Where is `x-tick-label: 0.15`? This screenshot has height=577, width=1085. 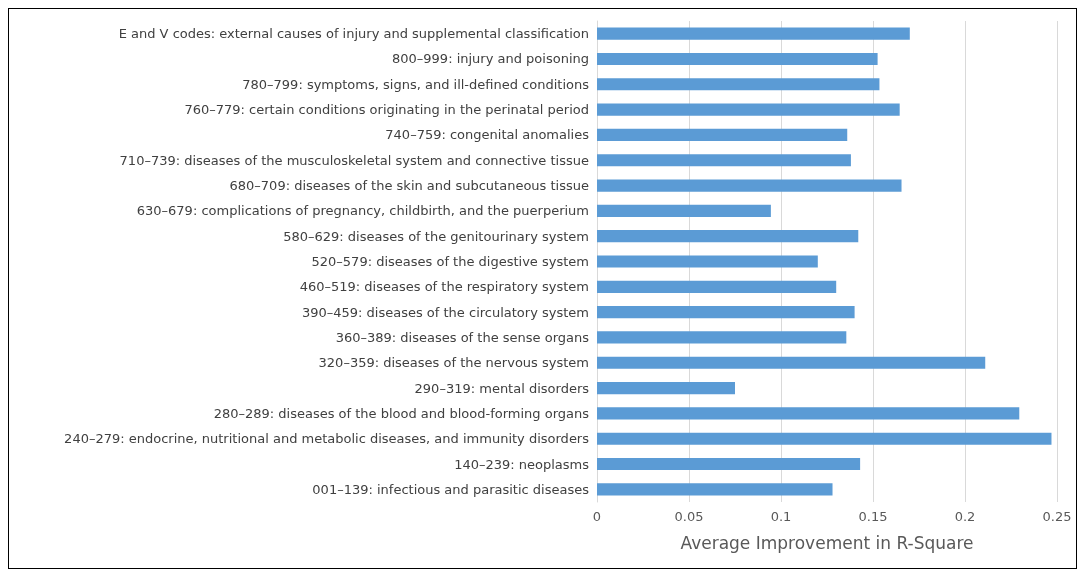 x-tick-label: 0.15 is located at coordinates (873, 516).